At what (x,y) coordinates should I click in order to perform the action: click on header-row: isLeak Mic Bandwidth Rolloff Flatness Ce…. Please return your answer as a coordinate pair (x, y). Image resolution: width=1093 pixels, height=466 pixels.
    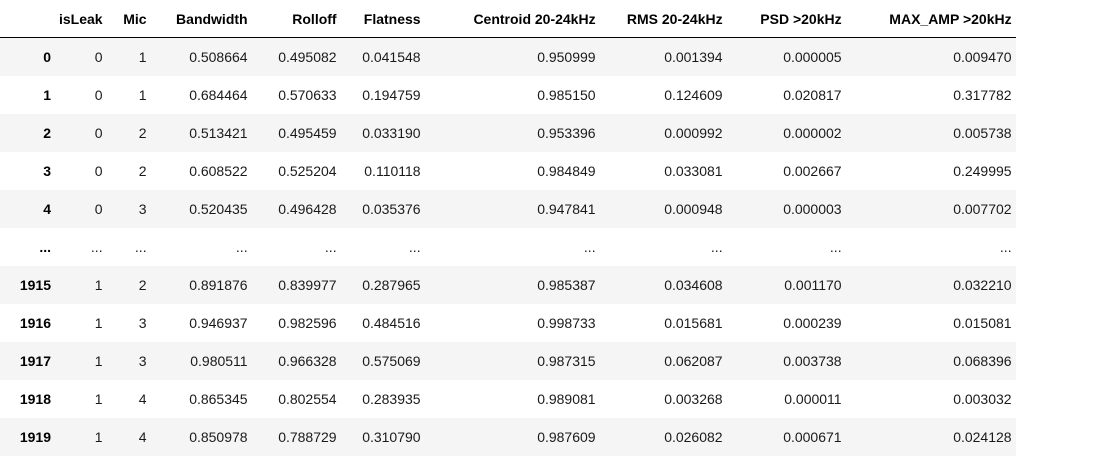
    Looking at the image, I should click on (508, 19).